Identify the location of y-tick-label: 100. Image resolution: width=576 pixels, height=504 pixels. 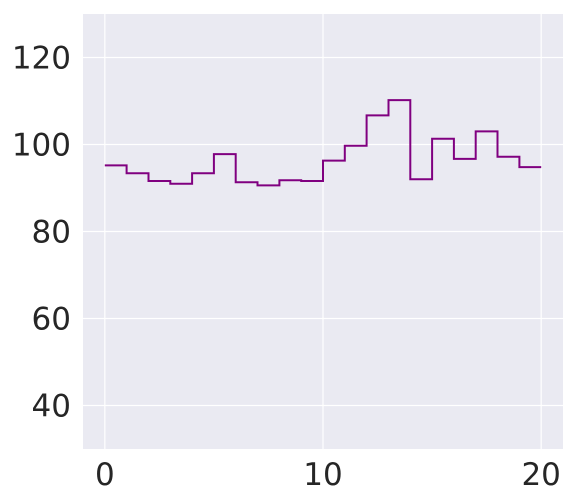
(41, 146).